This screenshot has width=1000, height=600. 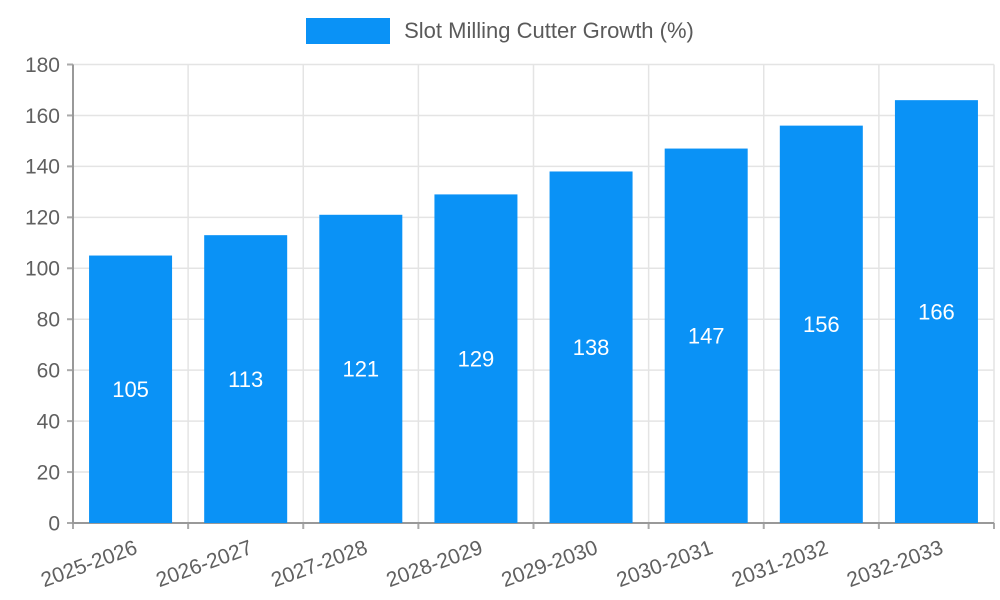 What do you see at coordinates (42, 218) in the screenshot?
I see `y-axis-tick-label: 120` at bounding box center [42, 218].